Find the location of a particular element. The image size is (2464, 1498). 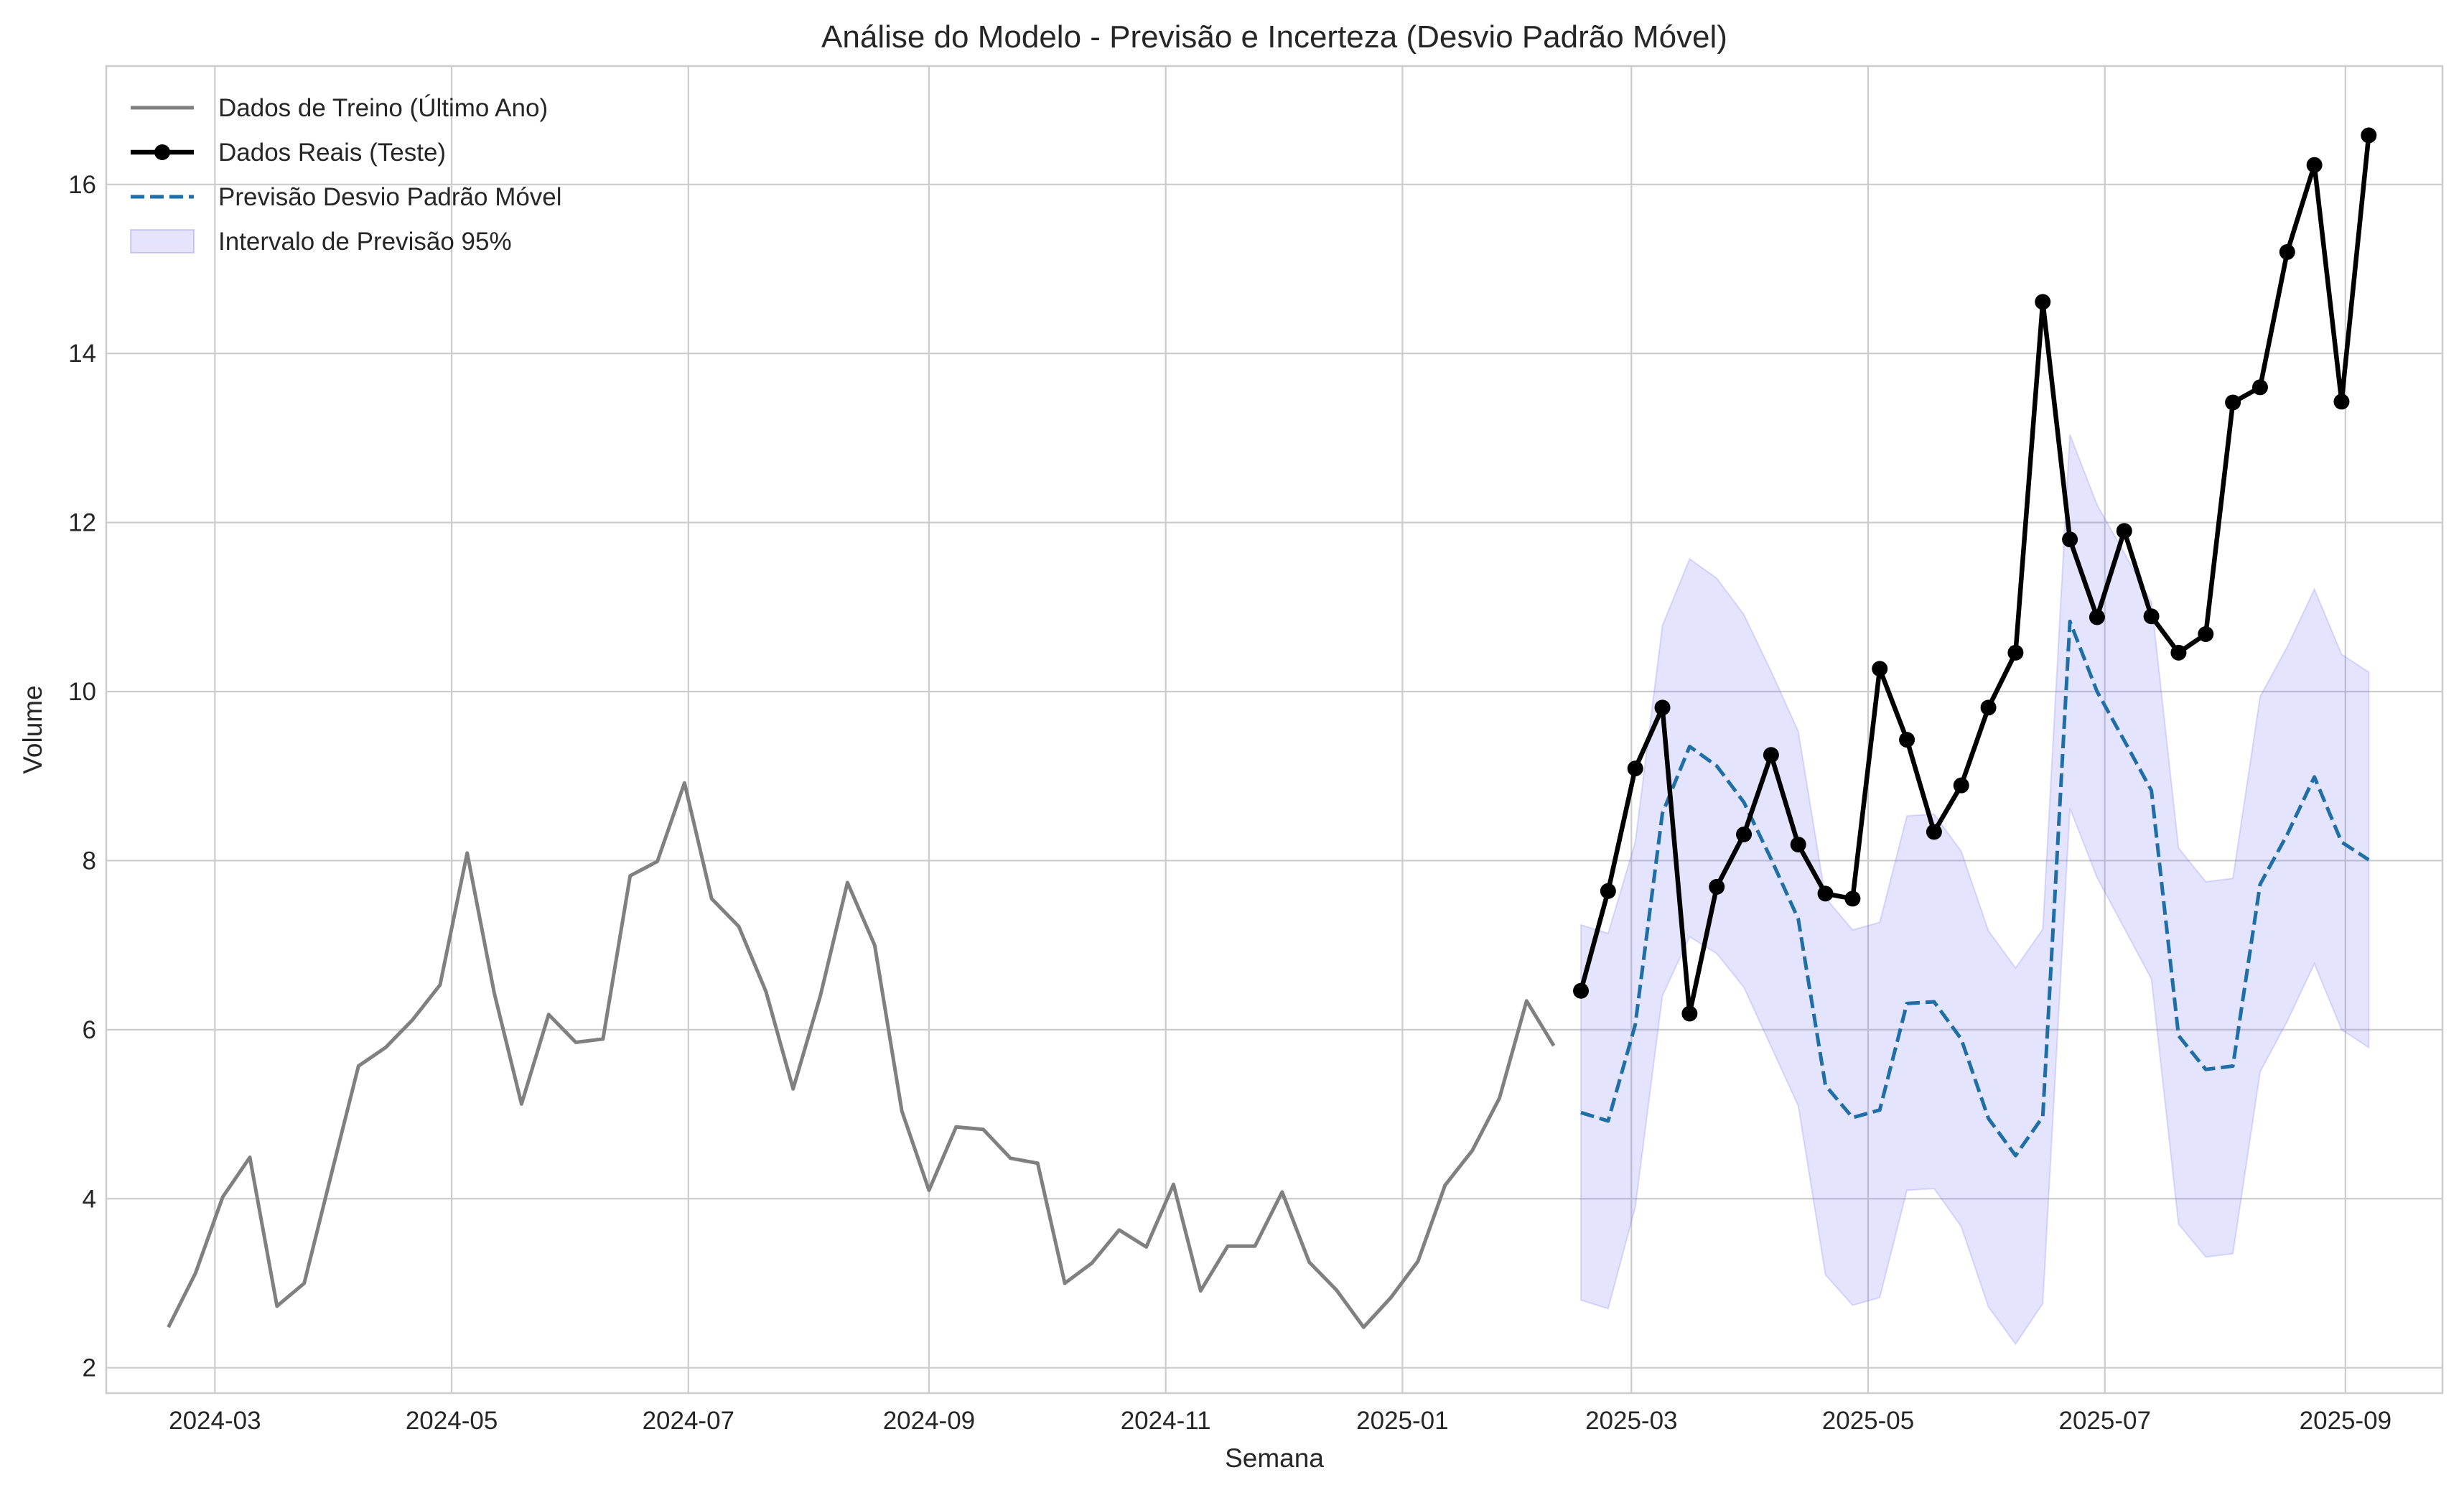

y-axis-label: Volume is located at coordinates (32, 729).